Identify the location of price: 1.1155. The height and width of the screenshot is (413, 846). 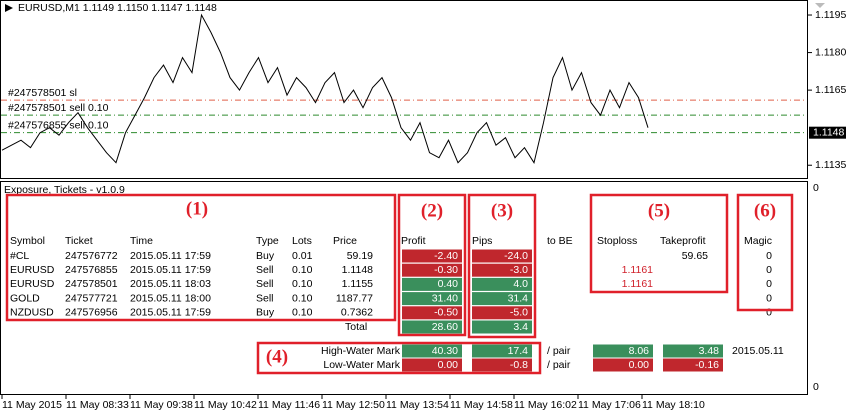
(357, 284).